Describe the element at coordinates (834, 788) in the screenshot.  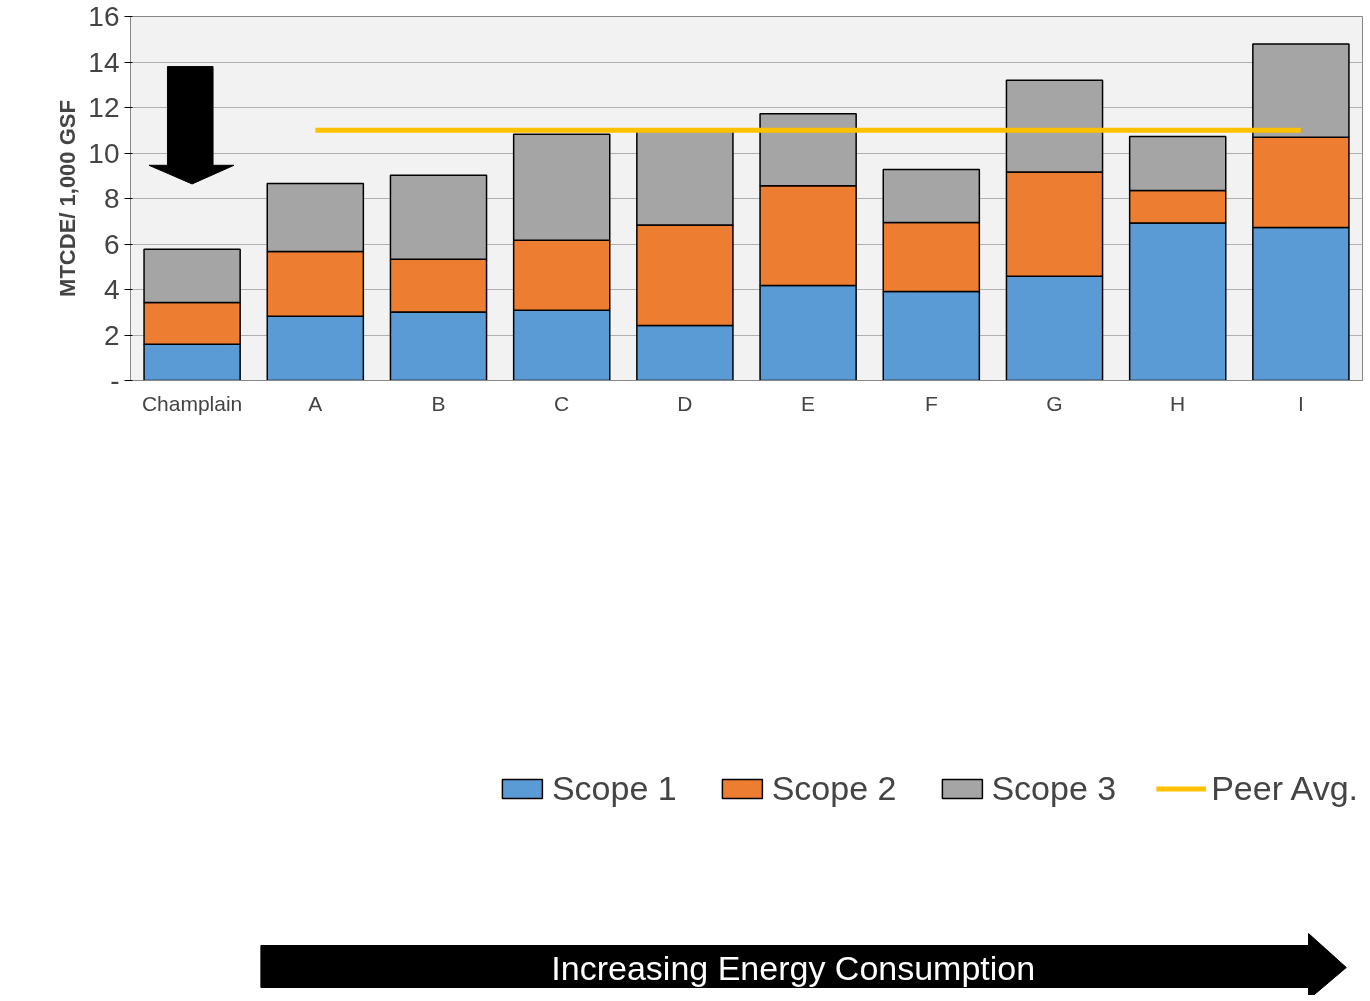
I see `legend-label: Scope 2` at that location.